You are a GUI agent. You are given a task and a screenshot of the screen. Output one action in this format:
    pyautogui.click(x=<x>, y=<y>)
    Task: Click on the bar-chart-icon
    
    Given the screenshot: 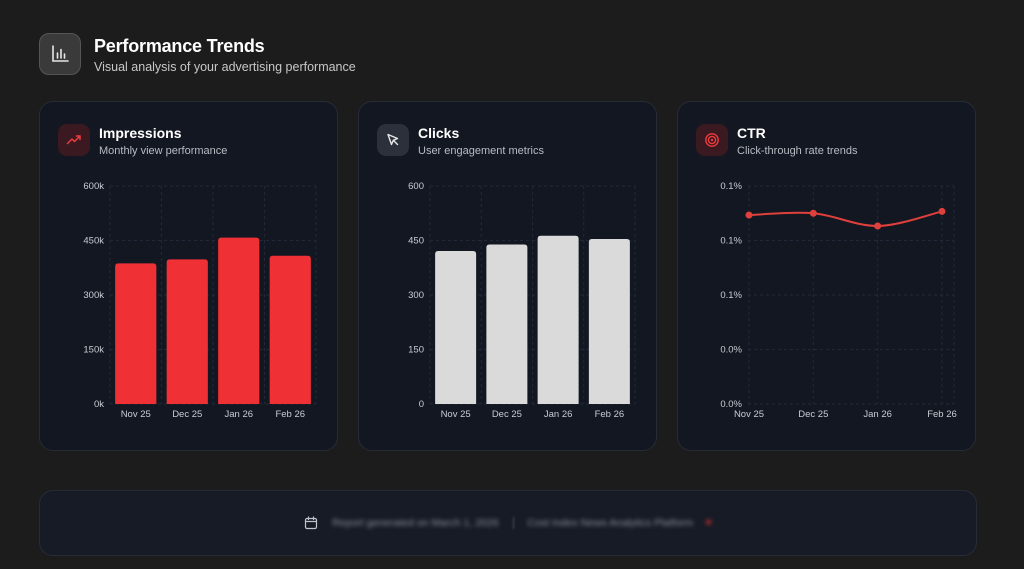 What is the action you would take?
    pyautogui.click(x=60, y=54)
    